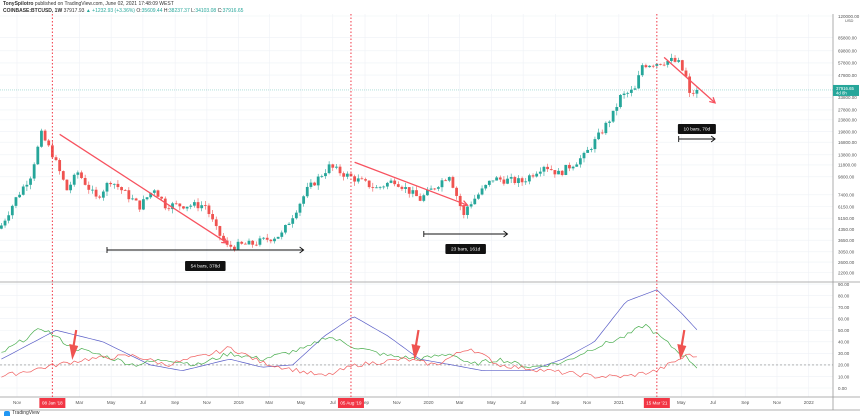 This screenshot has width=860, height=418. Describe the element at coordinates (206, 11) in the screenshot. I see `low-value: 34103.08` at that location.